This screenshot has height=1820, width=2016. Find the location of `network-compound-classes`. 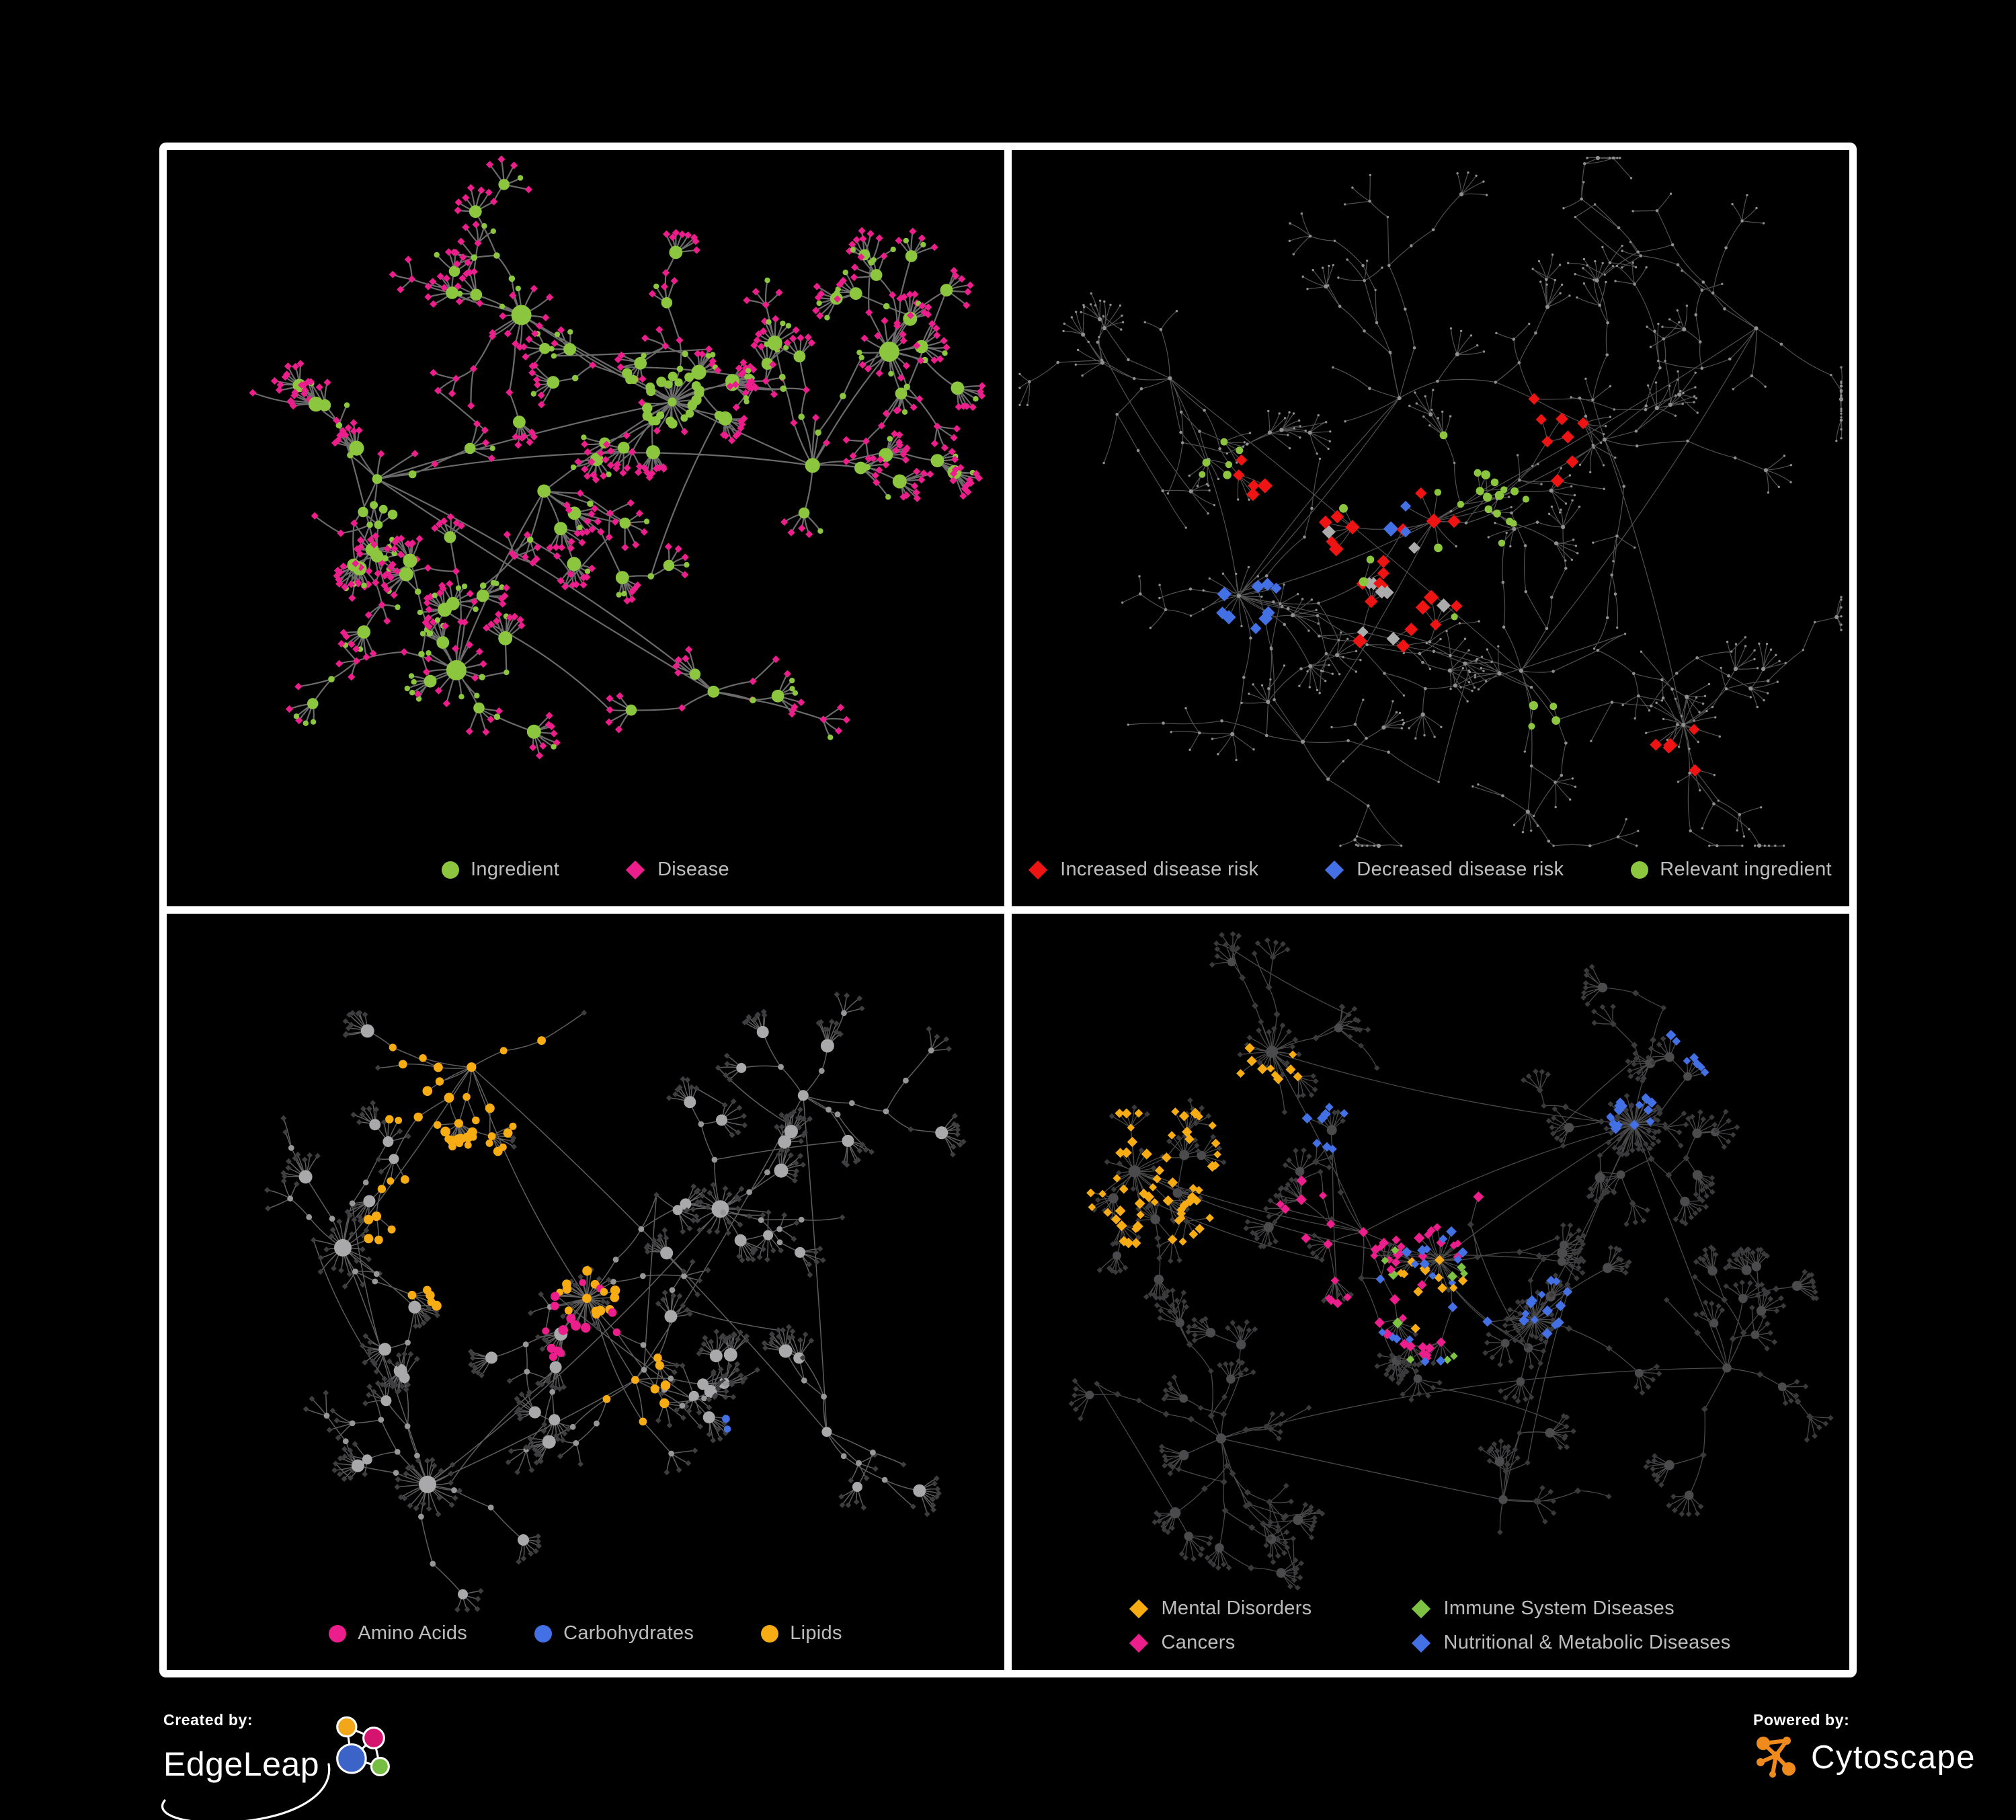

network-compound-classes is located at coordinates (615, 1302).